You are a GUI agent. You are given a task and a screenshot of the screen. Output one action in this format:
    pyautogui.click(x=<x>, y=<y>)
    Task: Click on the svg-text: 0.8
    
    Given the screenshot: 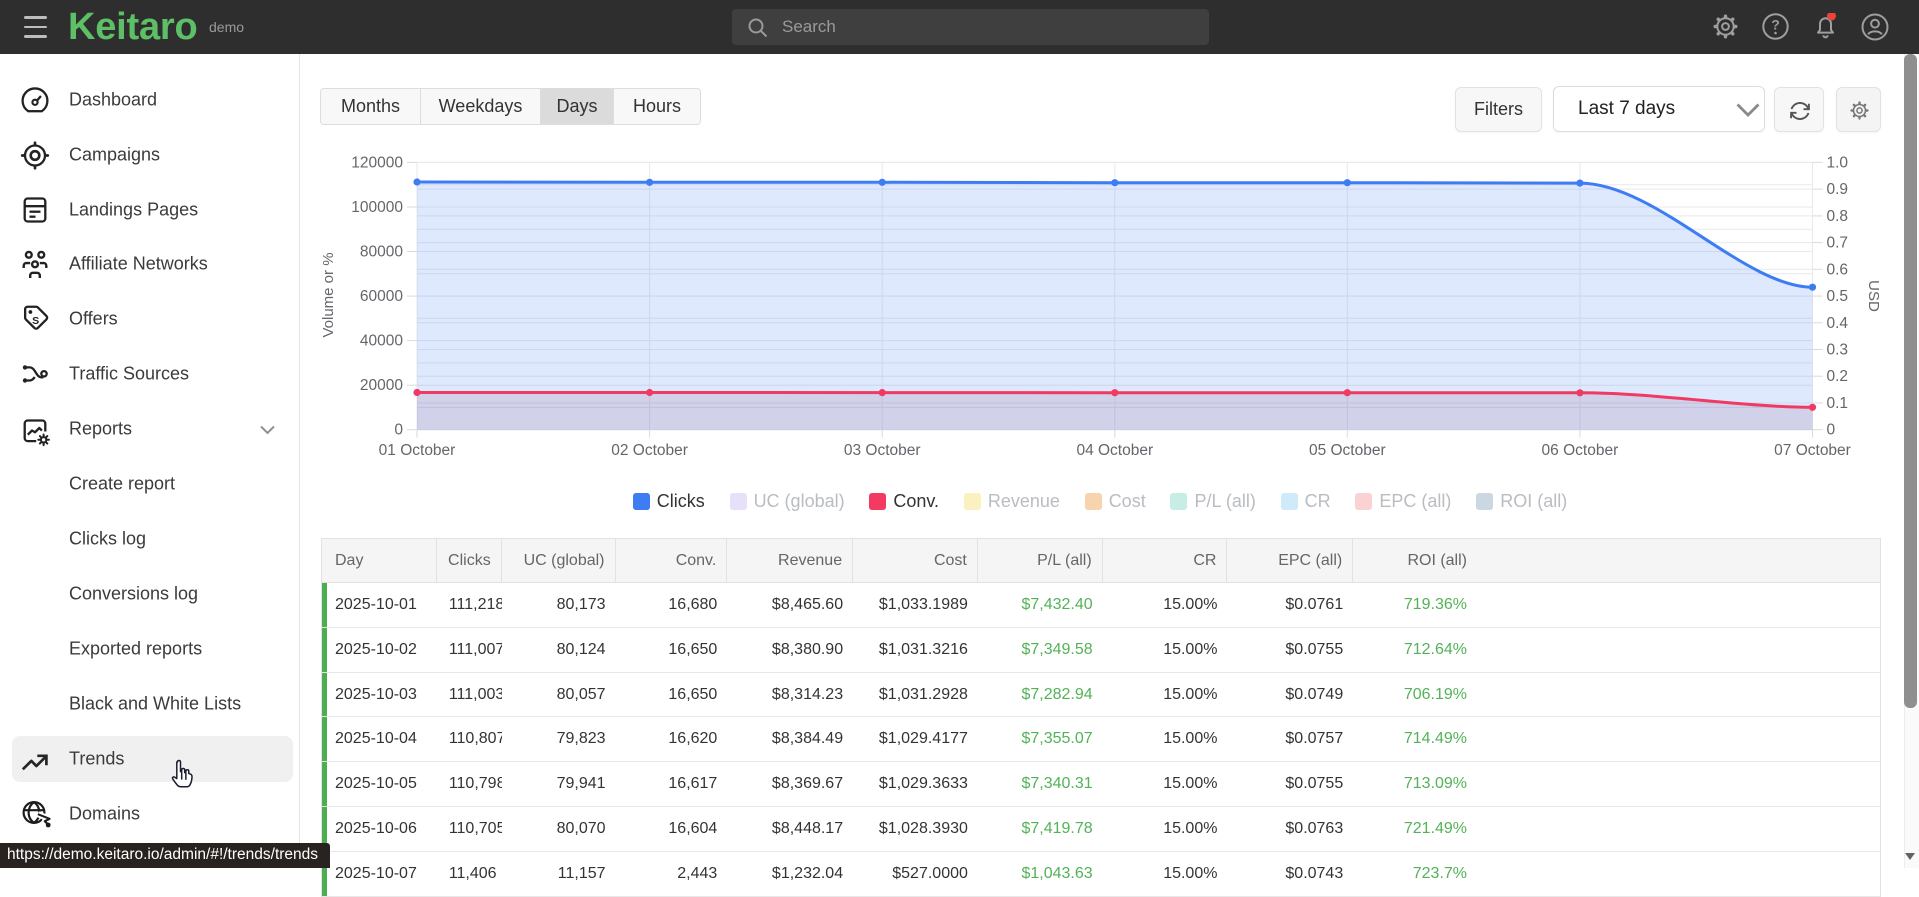 What is the action you would take?
    pyautogui.click(x=1838, y=216)
    